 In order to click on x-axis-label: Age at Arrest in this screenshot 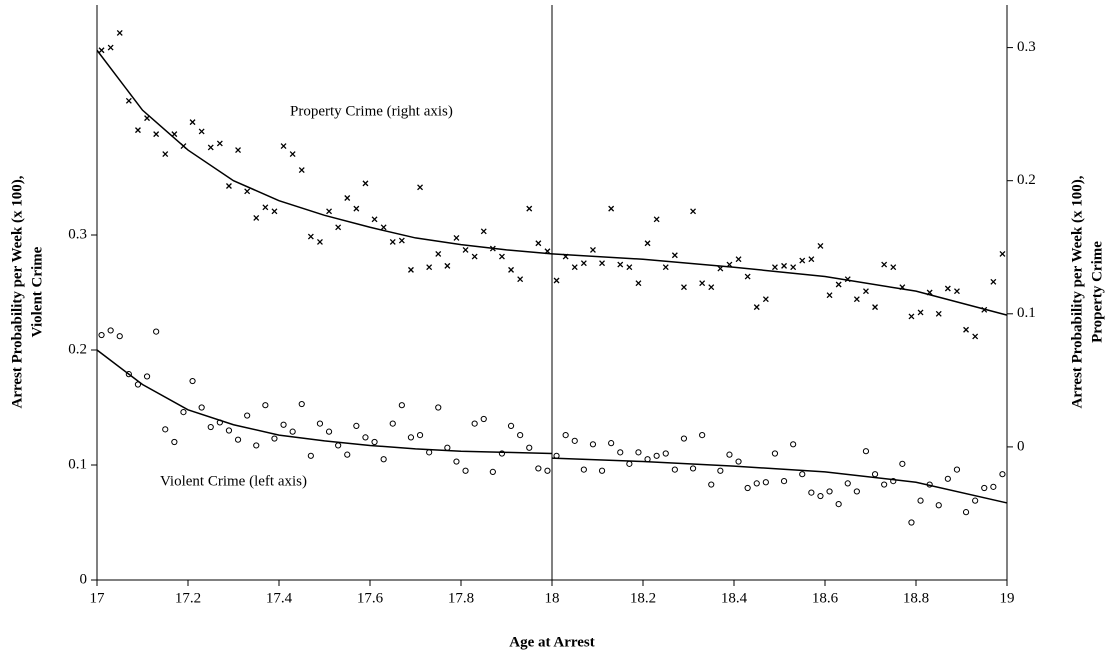, I will do `click(552, 642)`.